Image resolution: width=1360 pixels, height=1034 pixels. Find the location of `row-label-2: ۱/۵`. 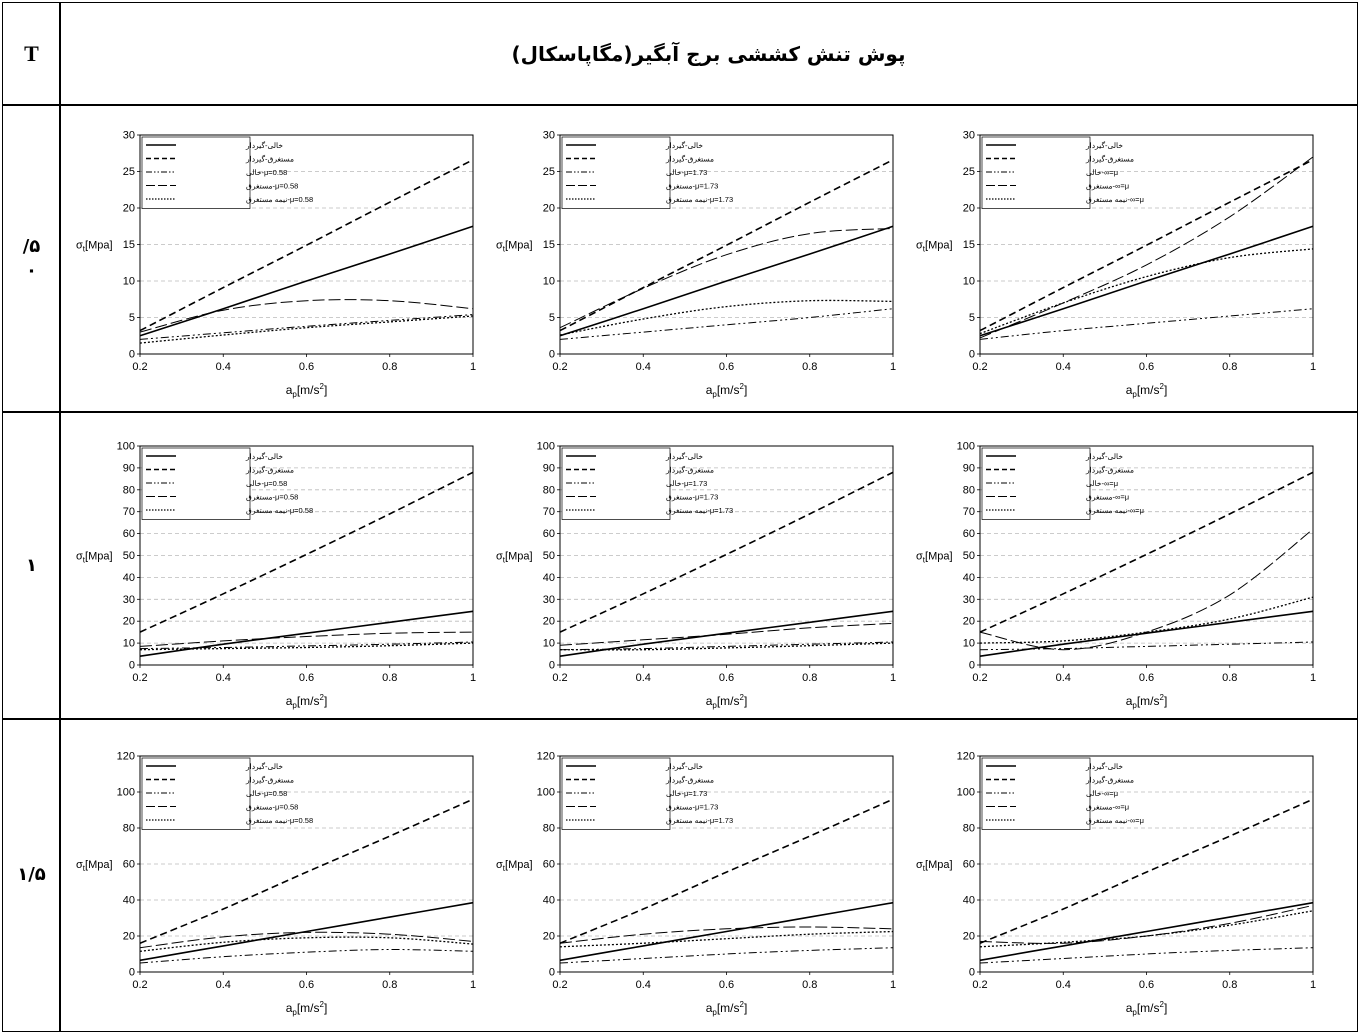

row-label-2: ۱/۵ is located at coordinates (31, 875).